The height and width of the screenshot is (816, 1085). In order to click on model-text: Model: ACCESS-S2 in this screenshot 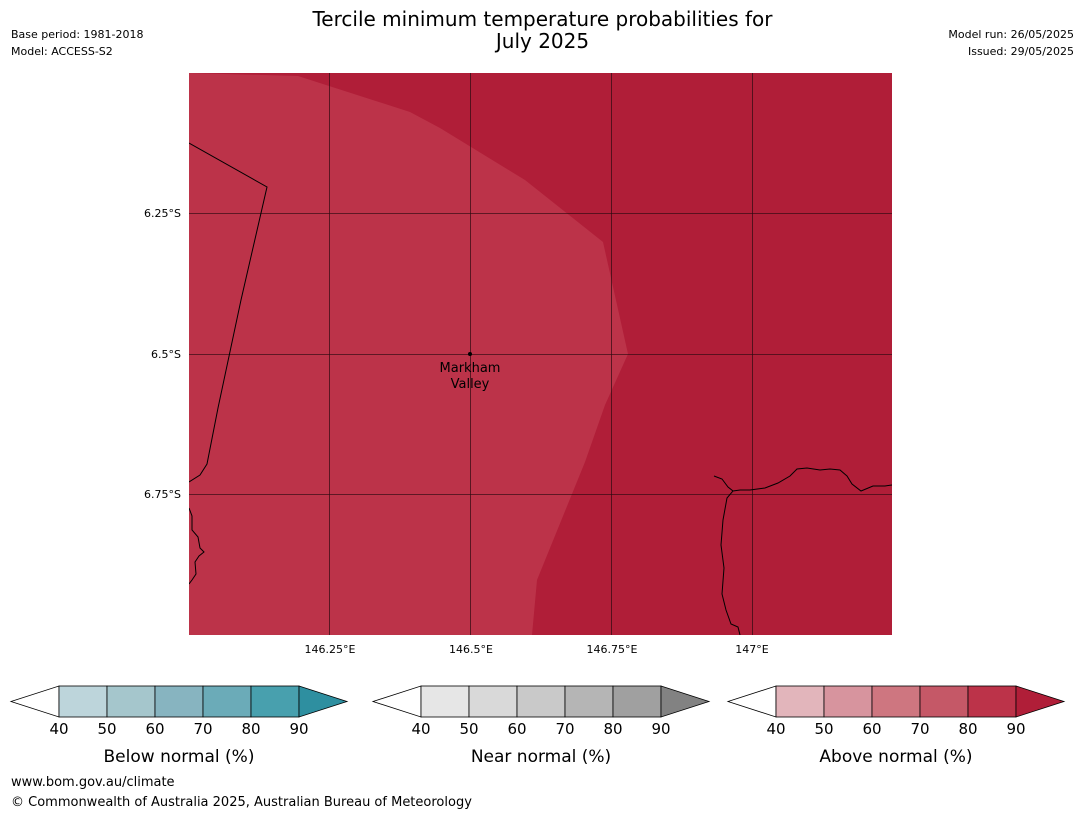, I will do `click(62, 51)`.